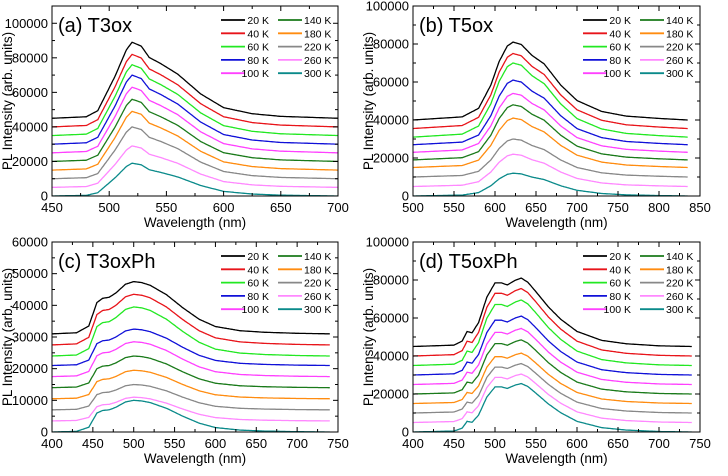 The image size is (728, 476). Describe the element at coordinates (391, 82) in the screenshot. I see `y-tick-label: 60000` at that location.